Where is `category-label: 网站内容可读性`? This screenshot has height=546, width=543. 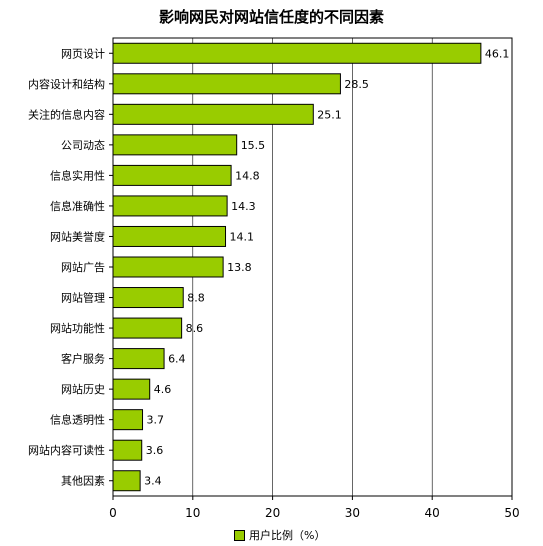 category-label: 网站内容可读性 is located at coordinates (66, 450).